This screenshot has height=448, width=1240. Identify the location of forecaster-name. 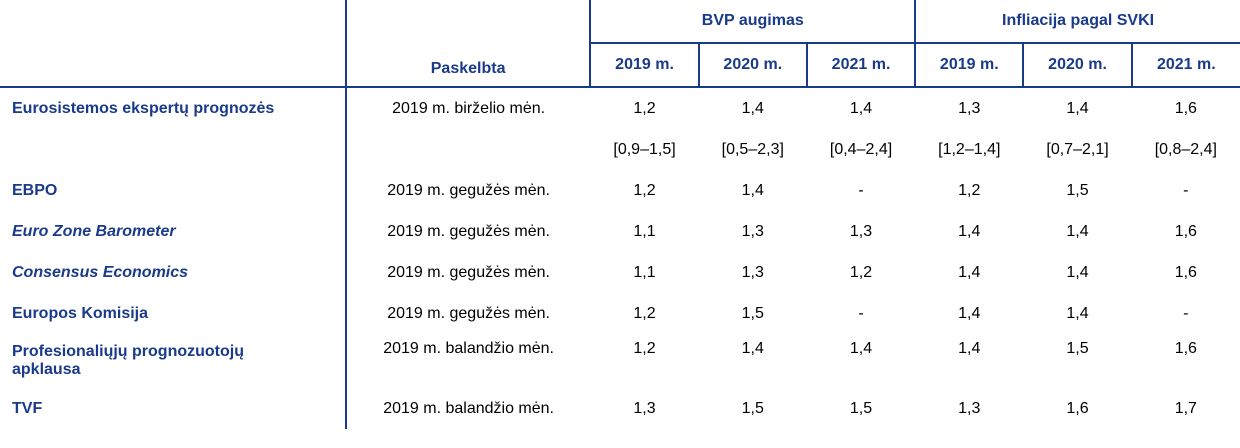
(173, 149).